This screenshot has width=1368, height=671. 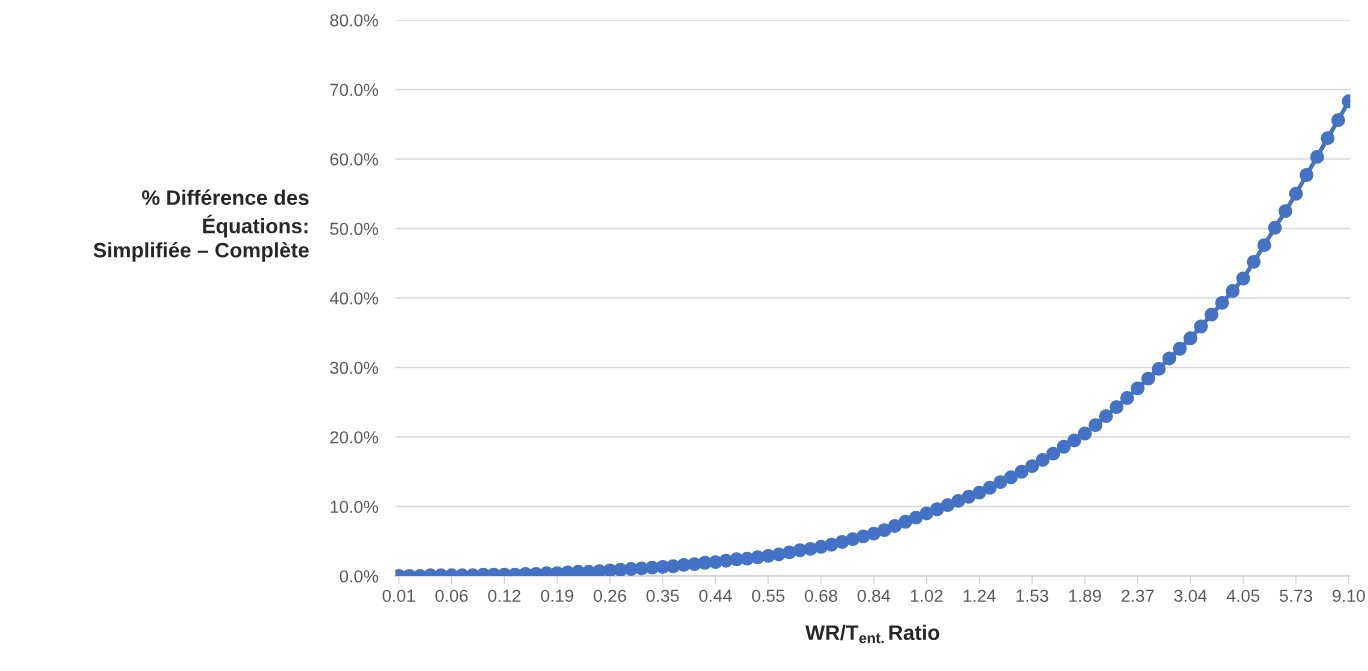 What do you see at coordinates (821, 595) in the screenshot?
I see `x-tick-label: 0.68` at bounding box center [821, 595].